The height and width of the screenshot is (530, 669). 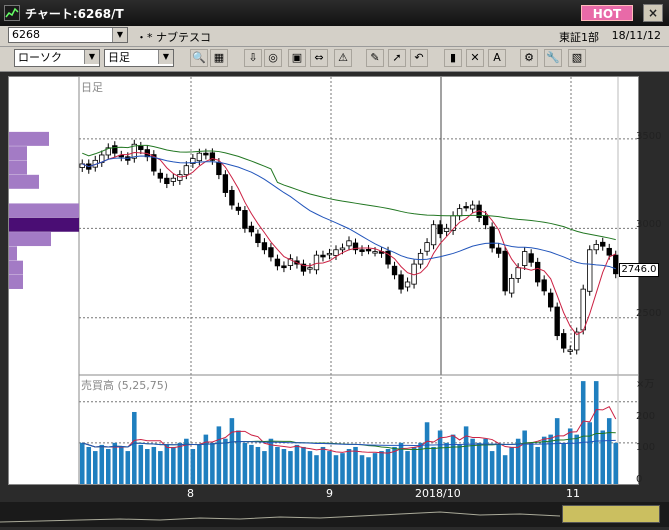 What do you see at coordinates (607, 13) in the screenshot?
I see `hot-button: HOT` at bounding box center [607, 13].